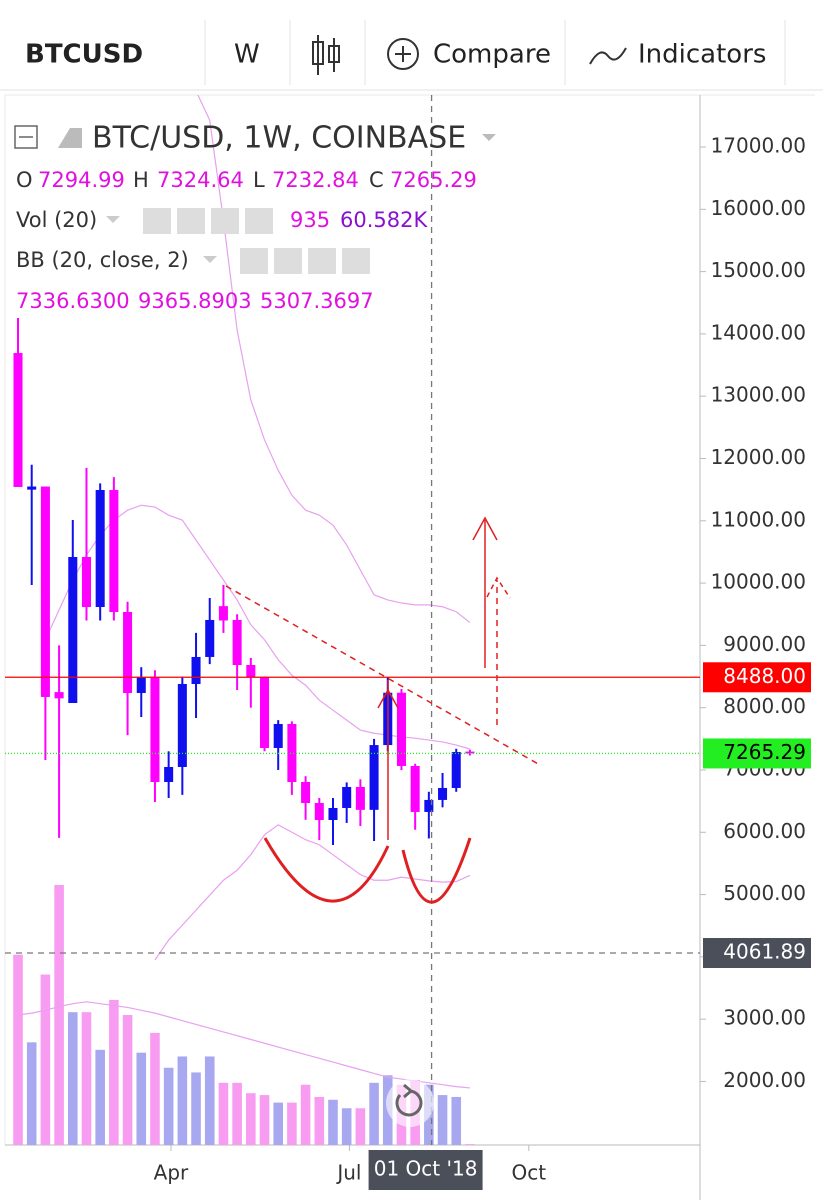  Describe the element at coordinates (758, 457) in the screenshot. I see `y-tick-label: 12000.00` at that location.